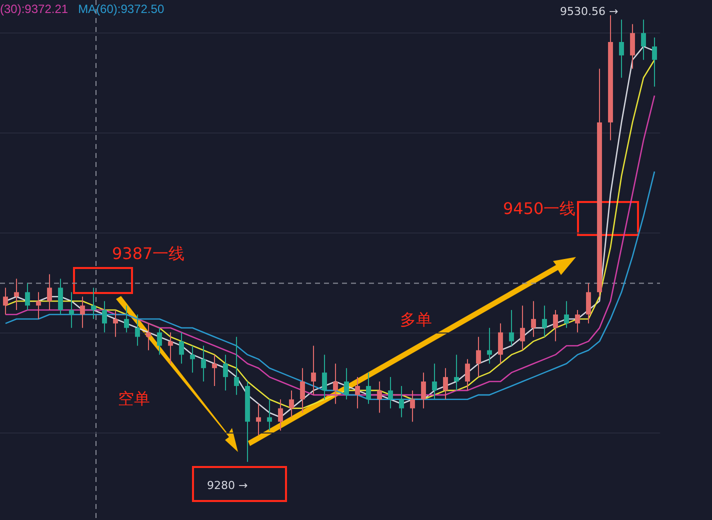 The image size is (712, 520). What do you see at coordinates (121, 9) in the screenshot?
I see `text: MA(60):9372.50` at bounding box center [121, 9].